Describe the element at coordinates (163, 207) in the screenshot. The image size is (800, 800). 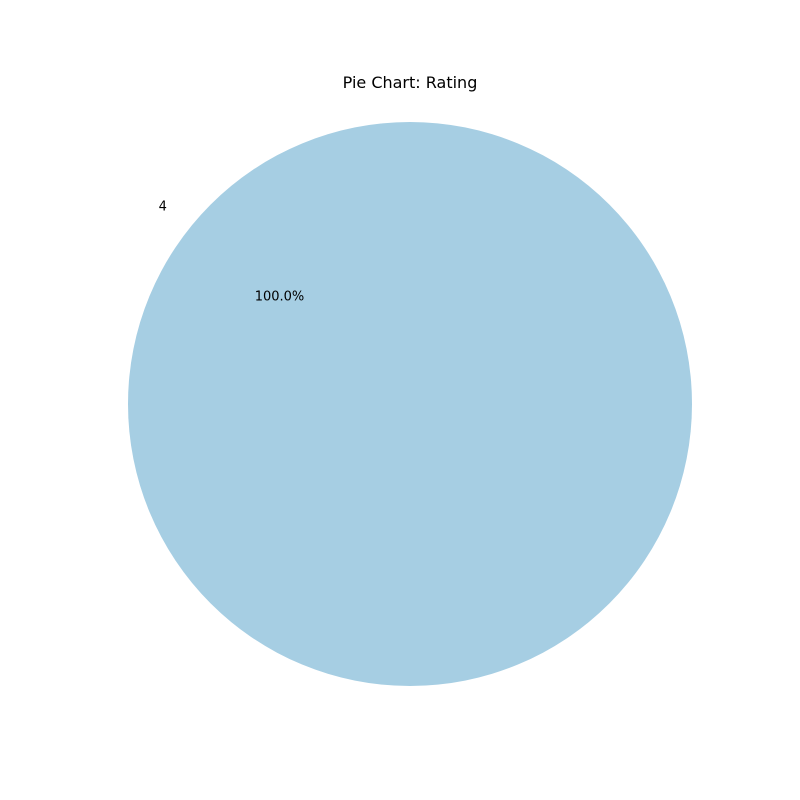
I see `slice-category-label: 4` at that location.